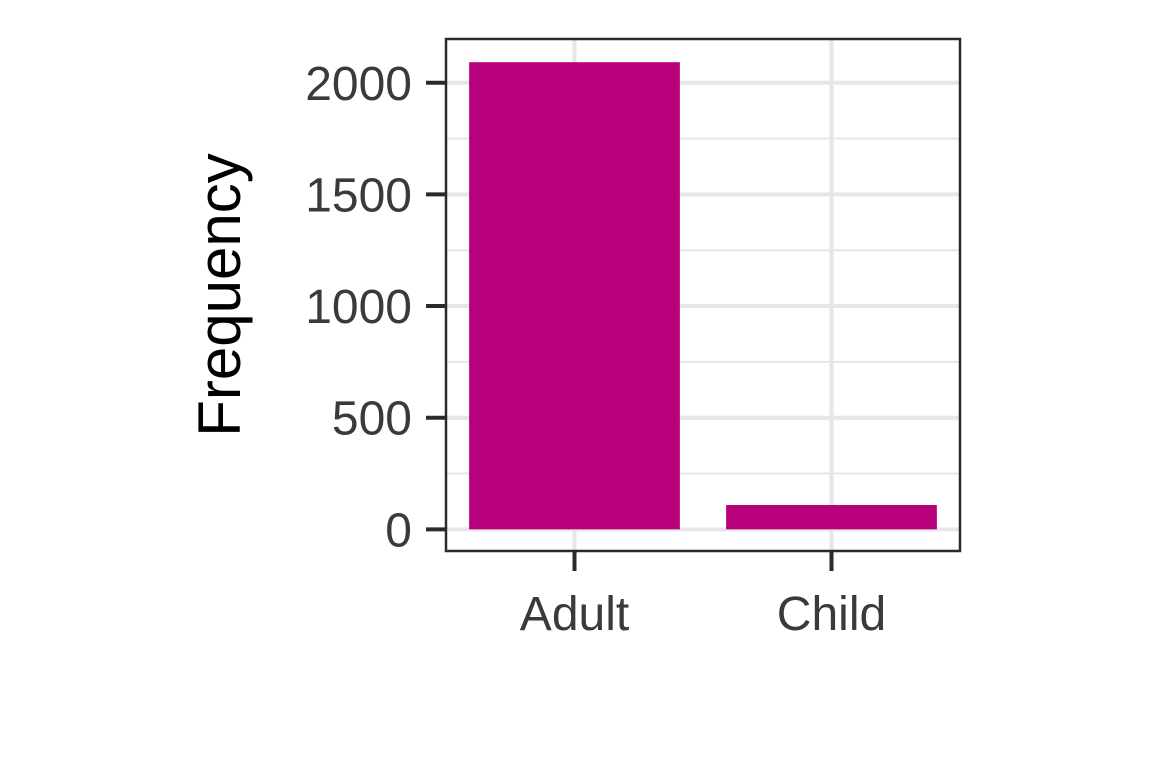  I want to click on y-tick-label: 1000, so click(358, 307).